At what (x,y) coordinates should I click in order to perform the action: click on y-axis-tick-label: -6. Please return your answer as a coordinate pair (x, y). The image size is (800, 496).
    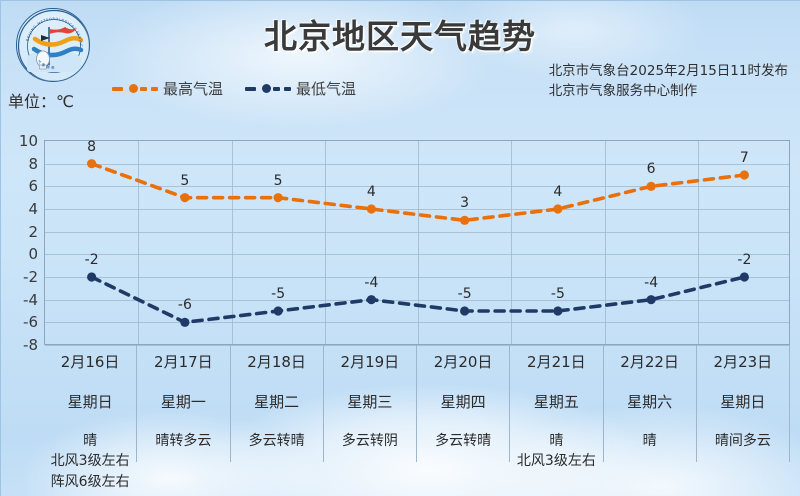
    Looking at the image, I should click on (30, 322).